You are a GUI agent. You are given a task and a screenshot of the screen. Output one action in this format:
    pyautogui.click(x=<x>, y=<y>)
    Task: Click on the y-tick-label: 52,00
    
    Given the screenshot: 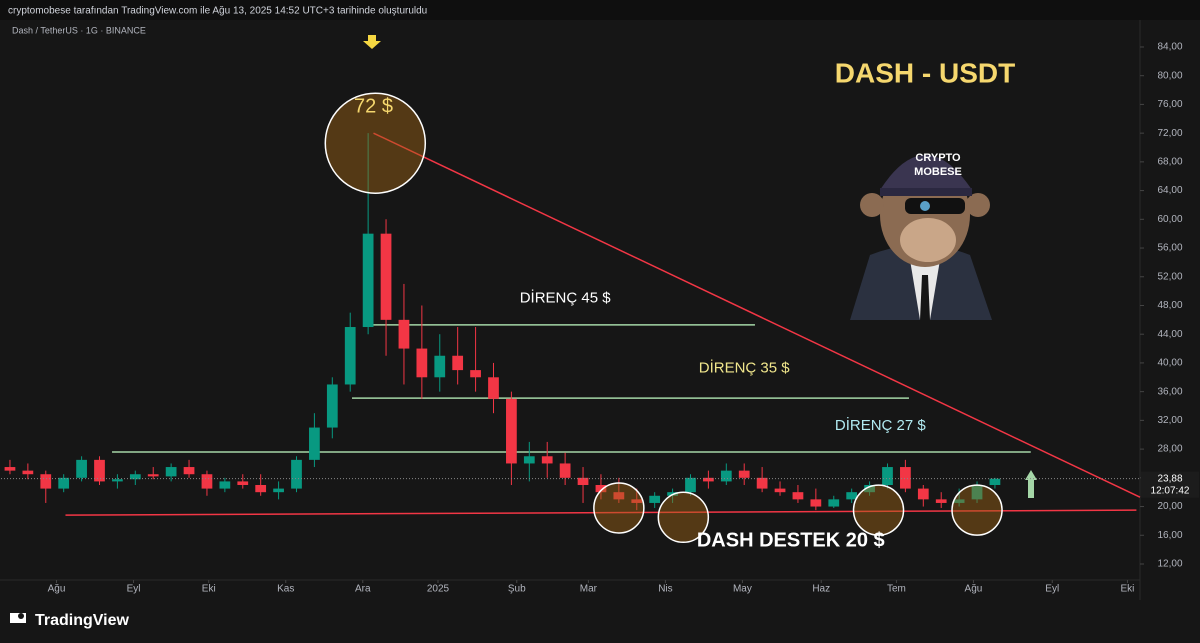 What is the action you would take?
    pyautogui.click(x=1169, y=276)
    